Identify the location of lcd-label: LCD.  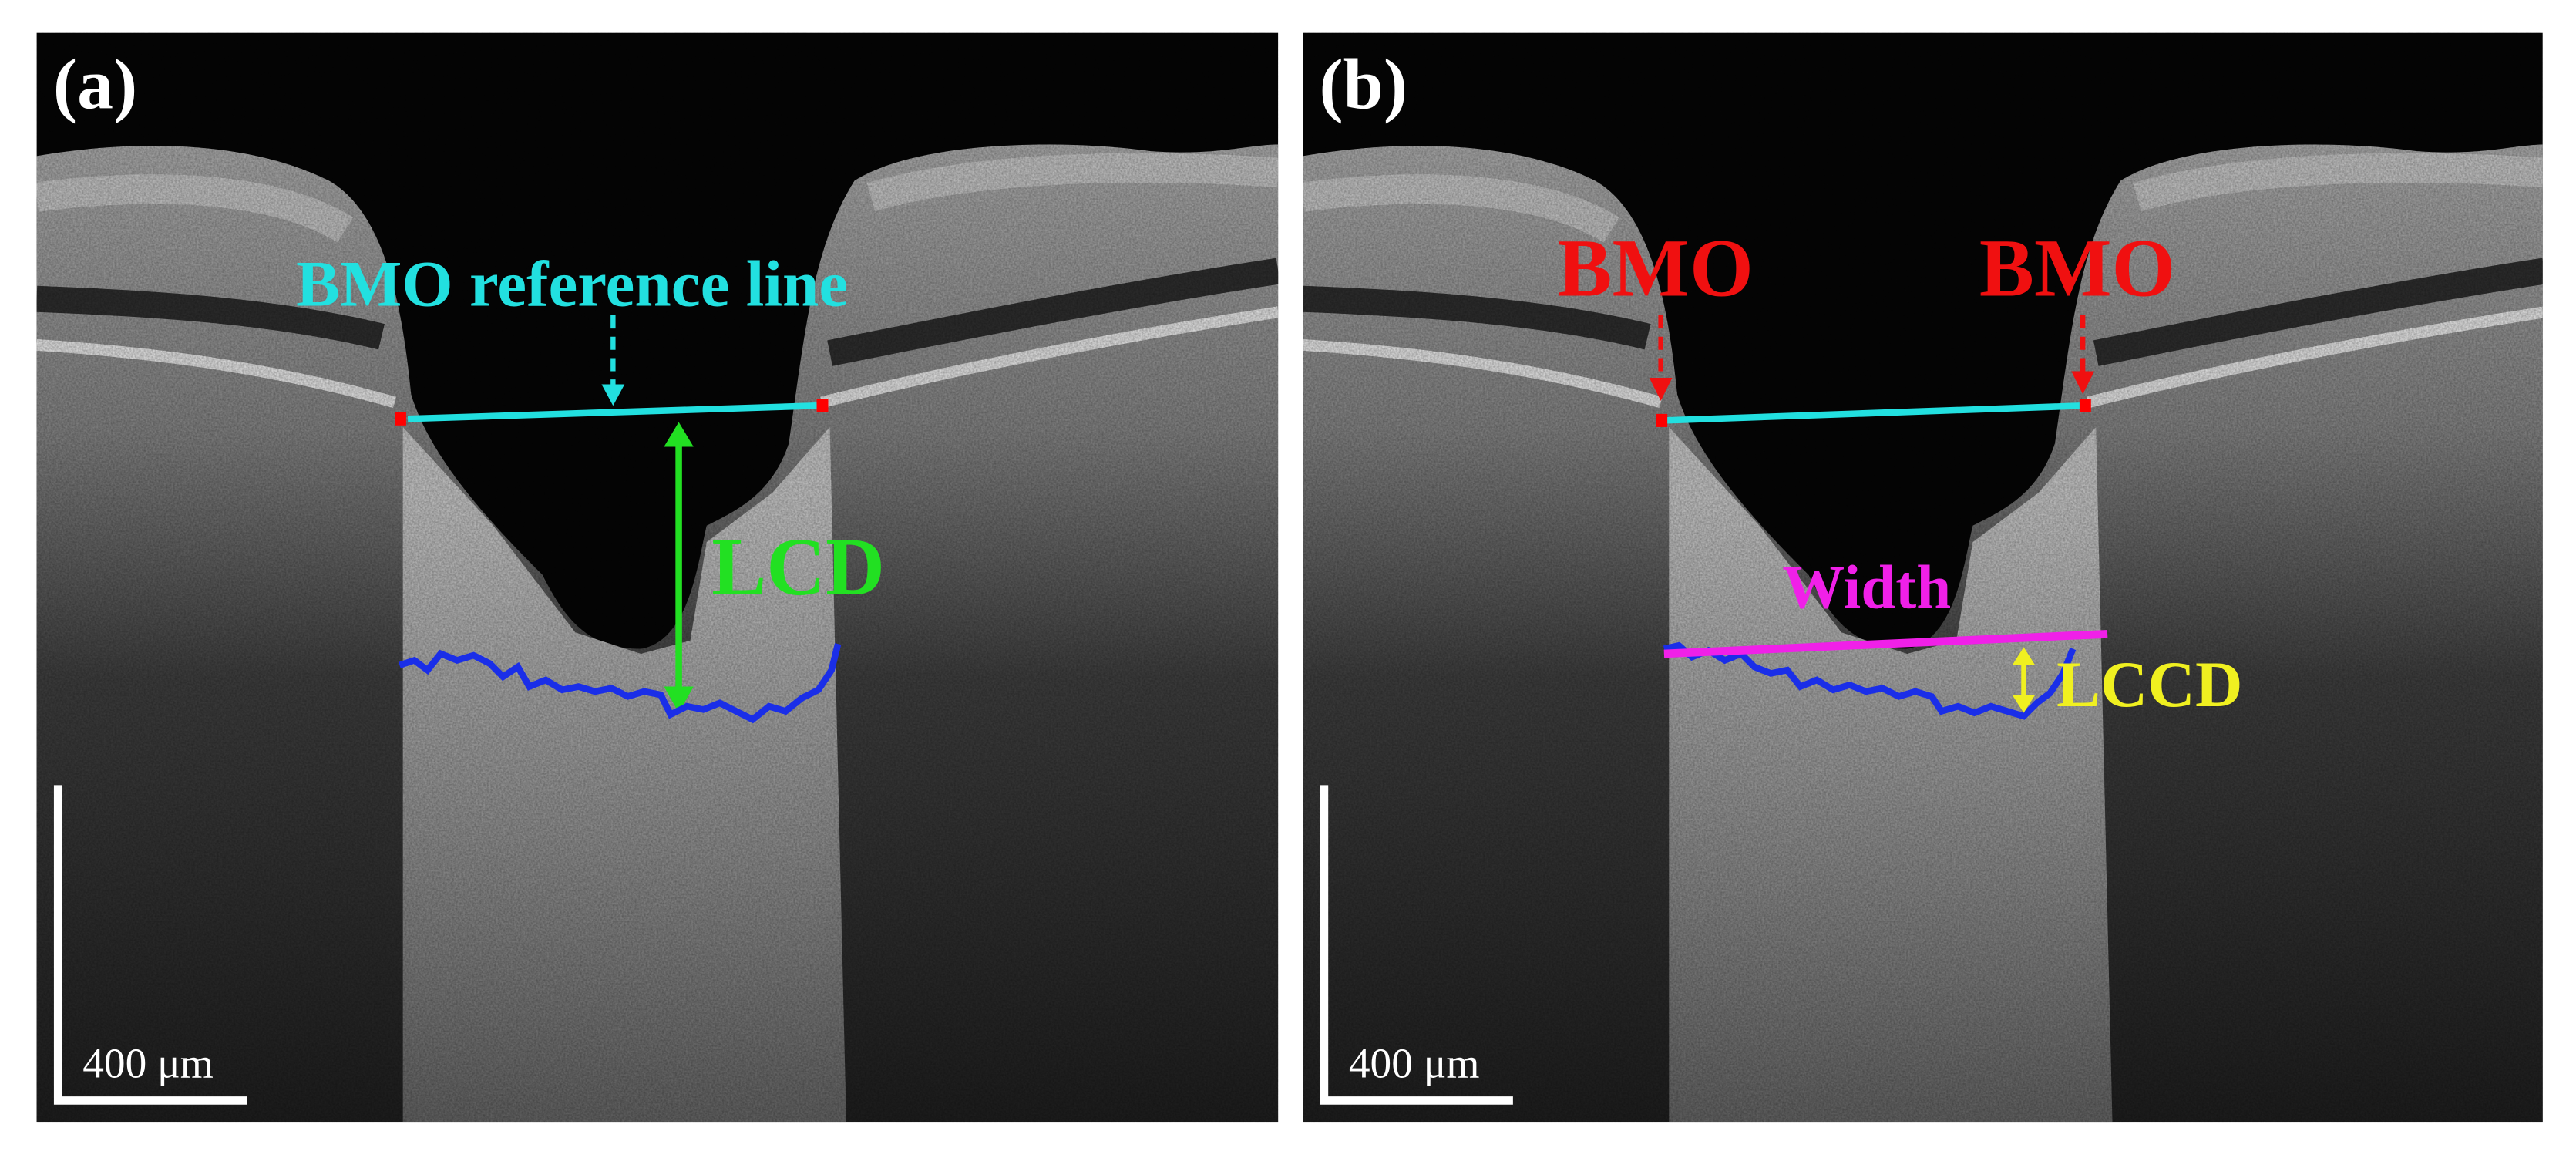
(798, 567).